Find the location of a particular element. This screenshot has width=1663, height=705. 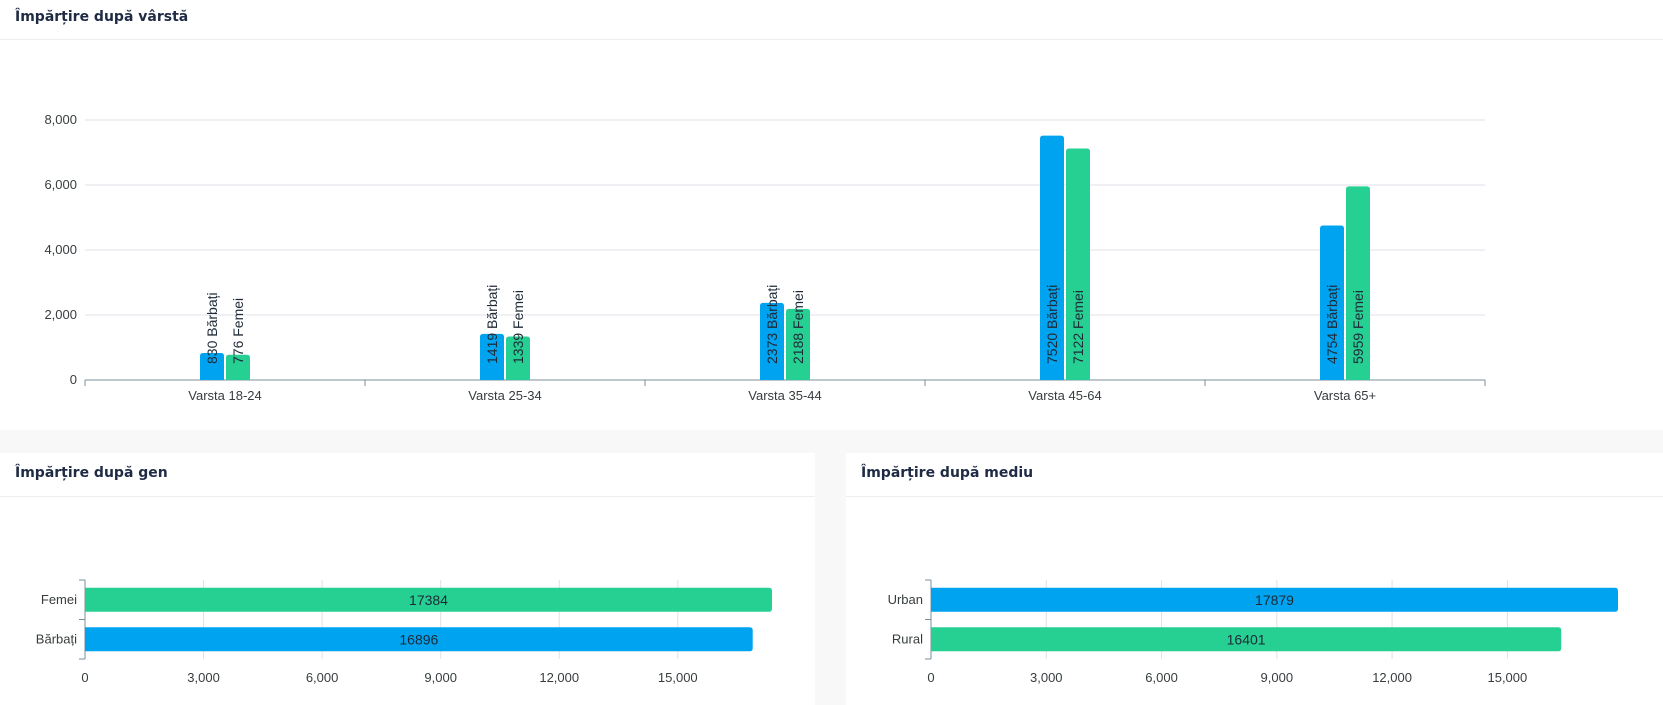

data-label-barbati-varsta-35-44: 2373 Bărbați is located at coordinates (772, 324).